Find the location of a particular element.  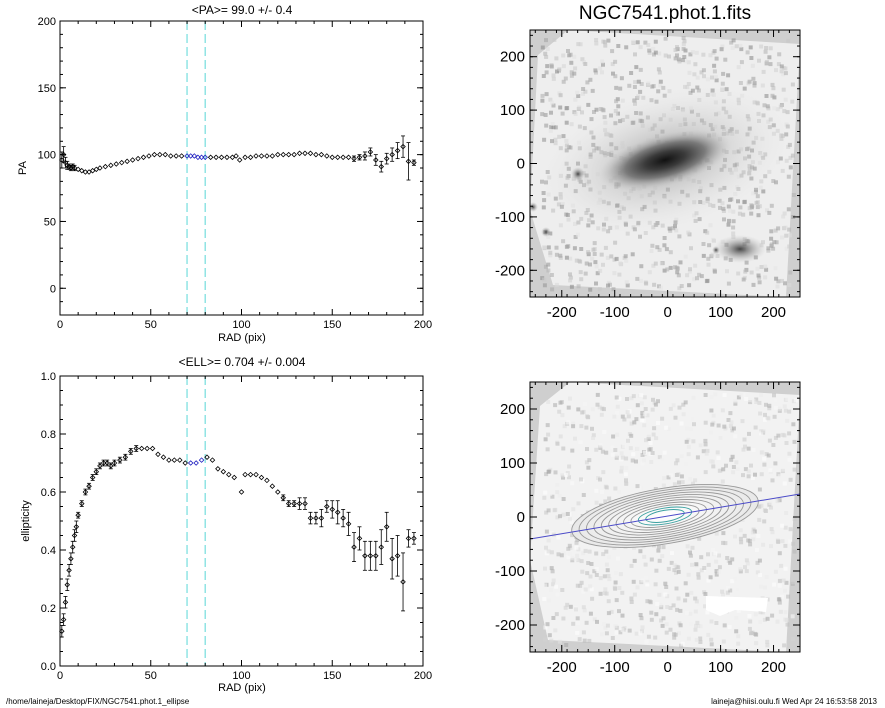

masked-region is located at coordinates (737, 606).